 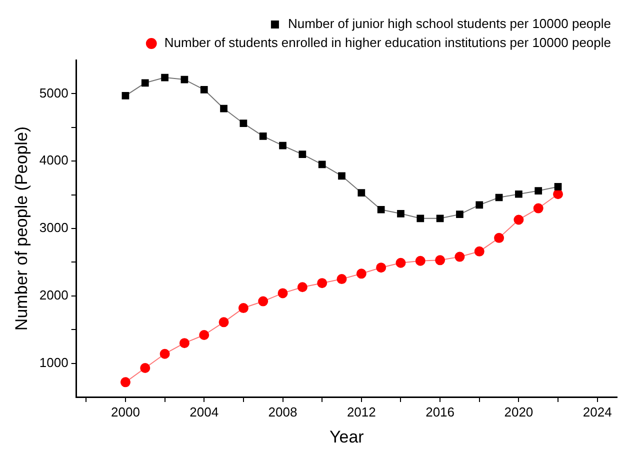 I want to click on x-tick-label: 2008, so click(x=283, y=412).